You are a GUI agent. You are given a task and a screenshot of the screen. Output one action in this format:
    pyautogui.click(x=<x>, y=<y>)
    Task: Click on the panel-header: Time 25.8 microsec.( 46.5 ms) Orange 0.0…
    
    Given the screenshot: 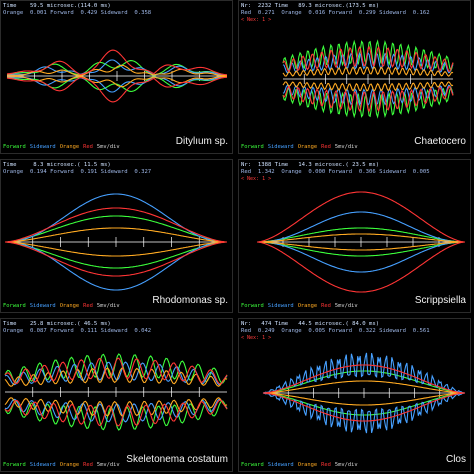 What is the action you would take?
    pyautogui.click(x=77, y=328)
    